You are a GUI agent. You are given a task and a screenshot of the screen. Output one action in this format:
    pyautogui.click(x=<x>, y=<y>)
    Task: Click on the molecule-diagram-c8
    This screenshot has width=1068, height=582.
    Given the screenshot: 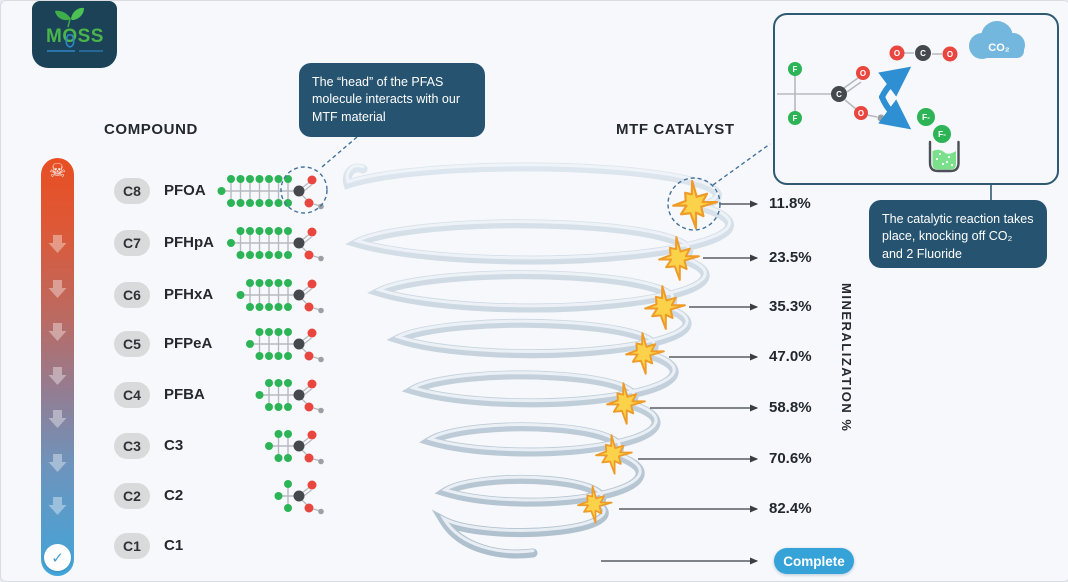 What is the action you would take?
    pyautogui.click(x=270, y=192)
    